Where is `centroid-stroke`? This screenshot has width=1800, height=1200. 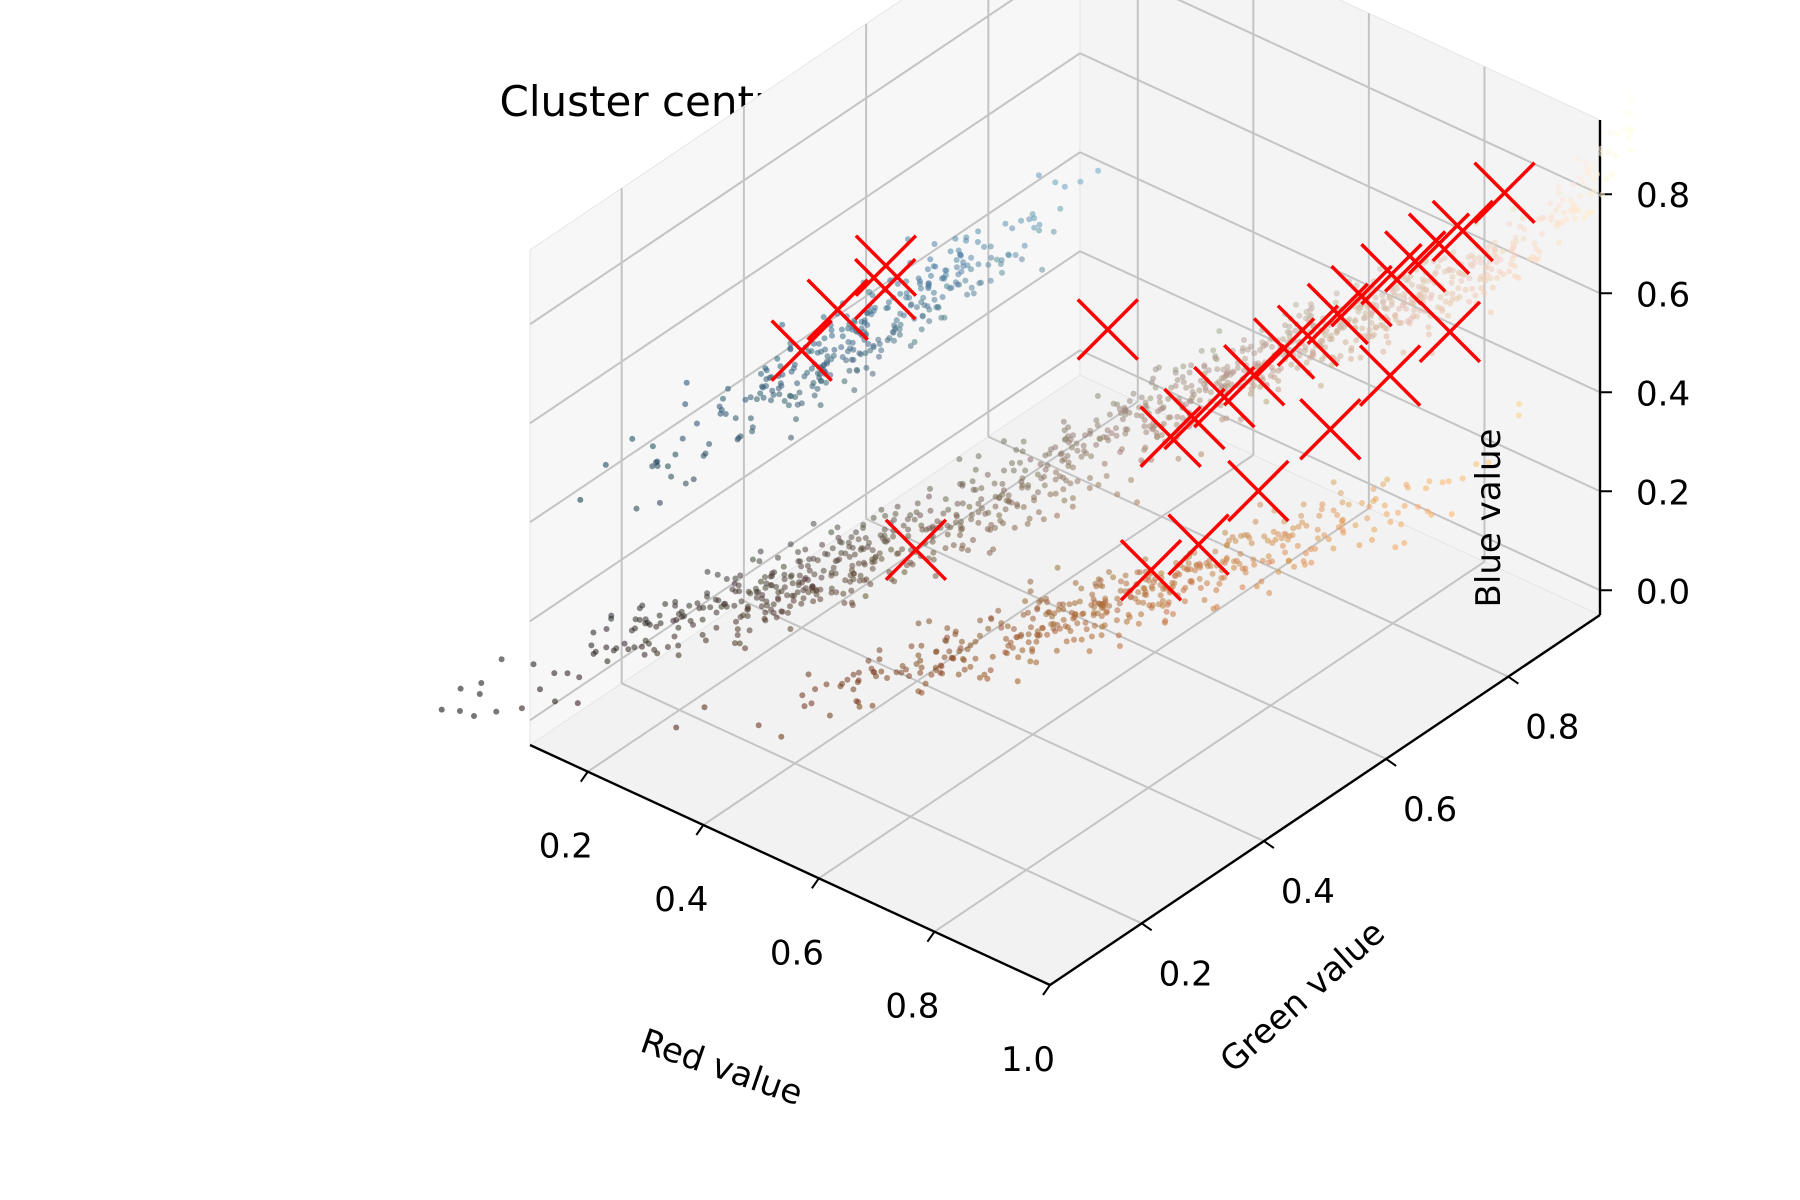 centroid-stroke is located at coordinates (885, 289).